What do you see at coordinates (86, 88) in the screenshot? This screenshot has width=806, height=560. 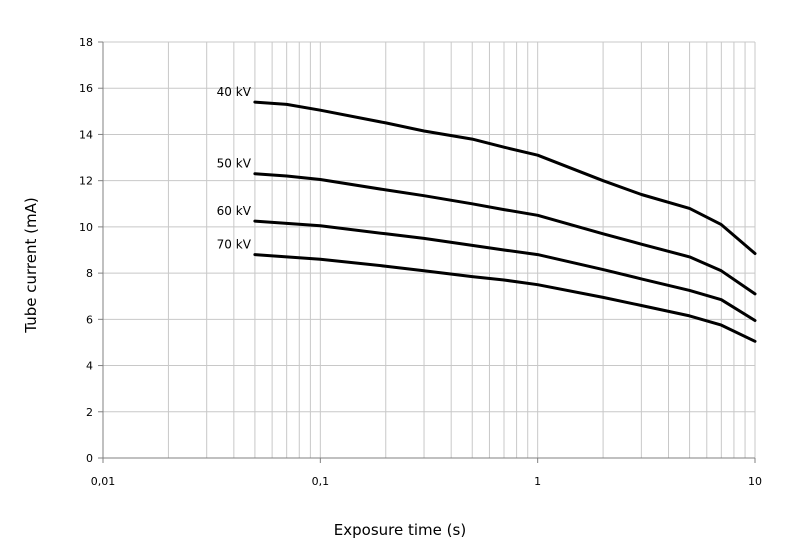 I see `y-tick-label: 16` at bounding box center [86, 88].